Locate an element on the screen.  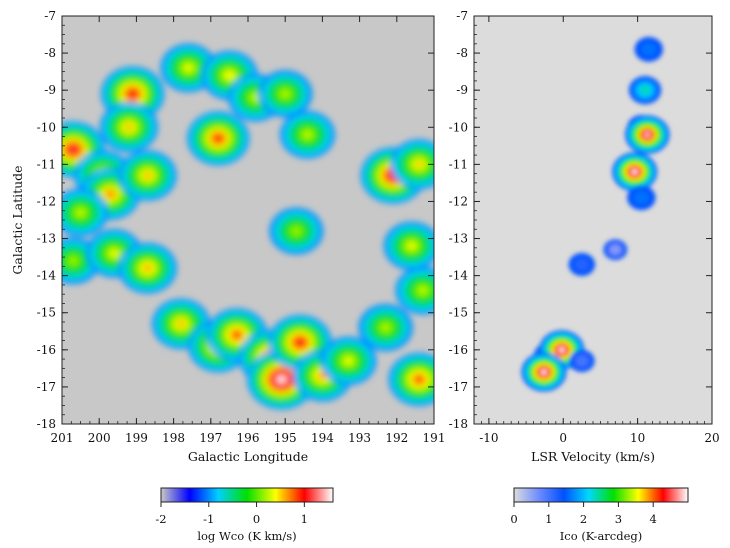
right-x-tick-label: -10 is located at coordinates (488, 438).